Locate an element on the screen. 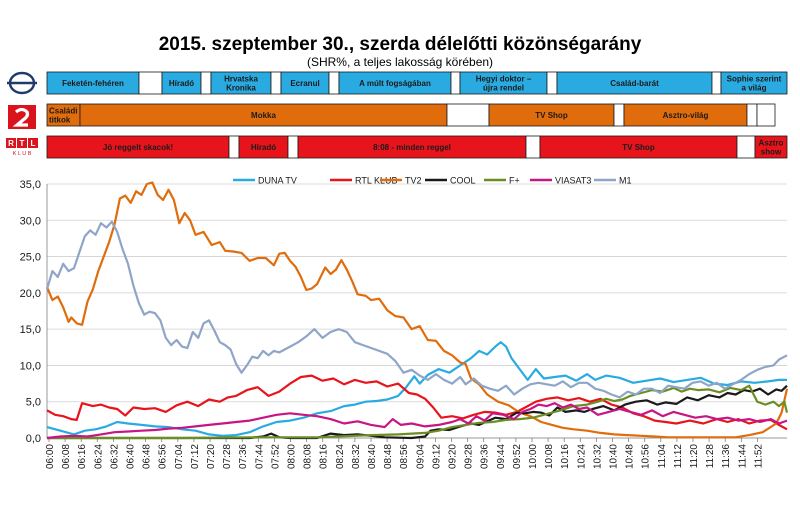 Image resolution: width=800 pixels, height=516 pixels. schedule-program-label: Jó reggelt skacok! is located at coordinates (138, 147).